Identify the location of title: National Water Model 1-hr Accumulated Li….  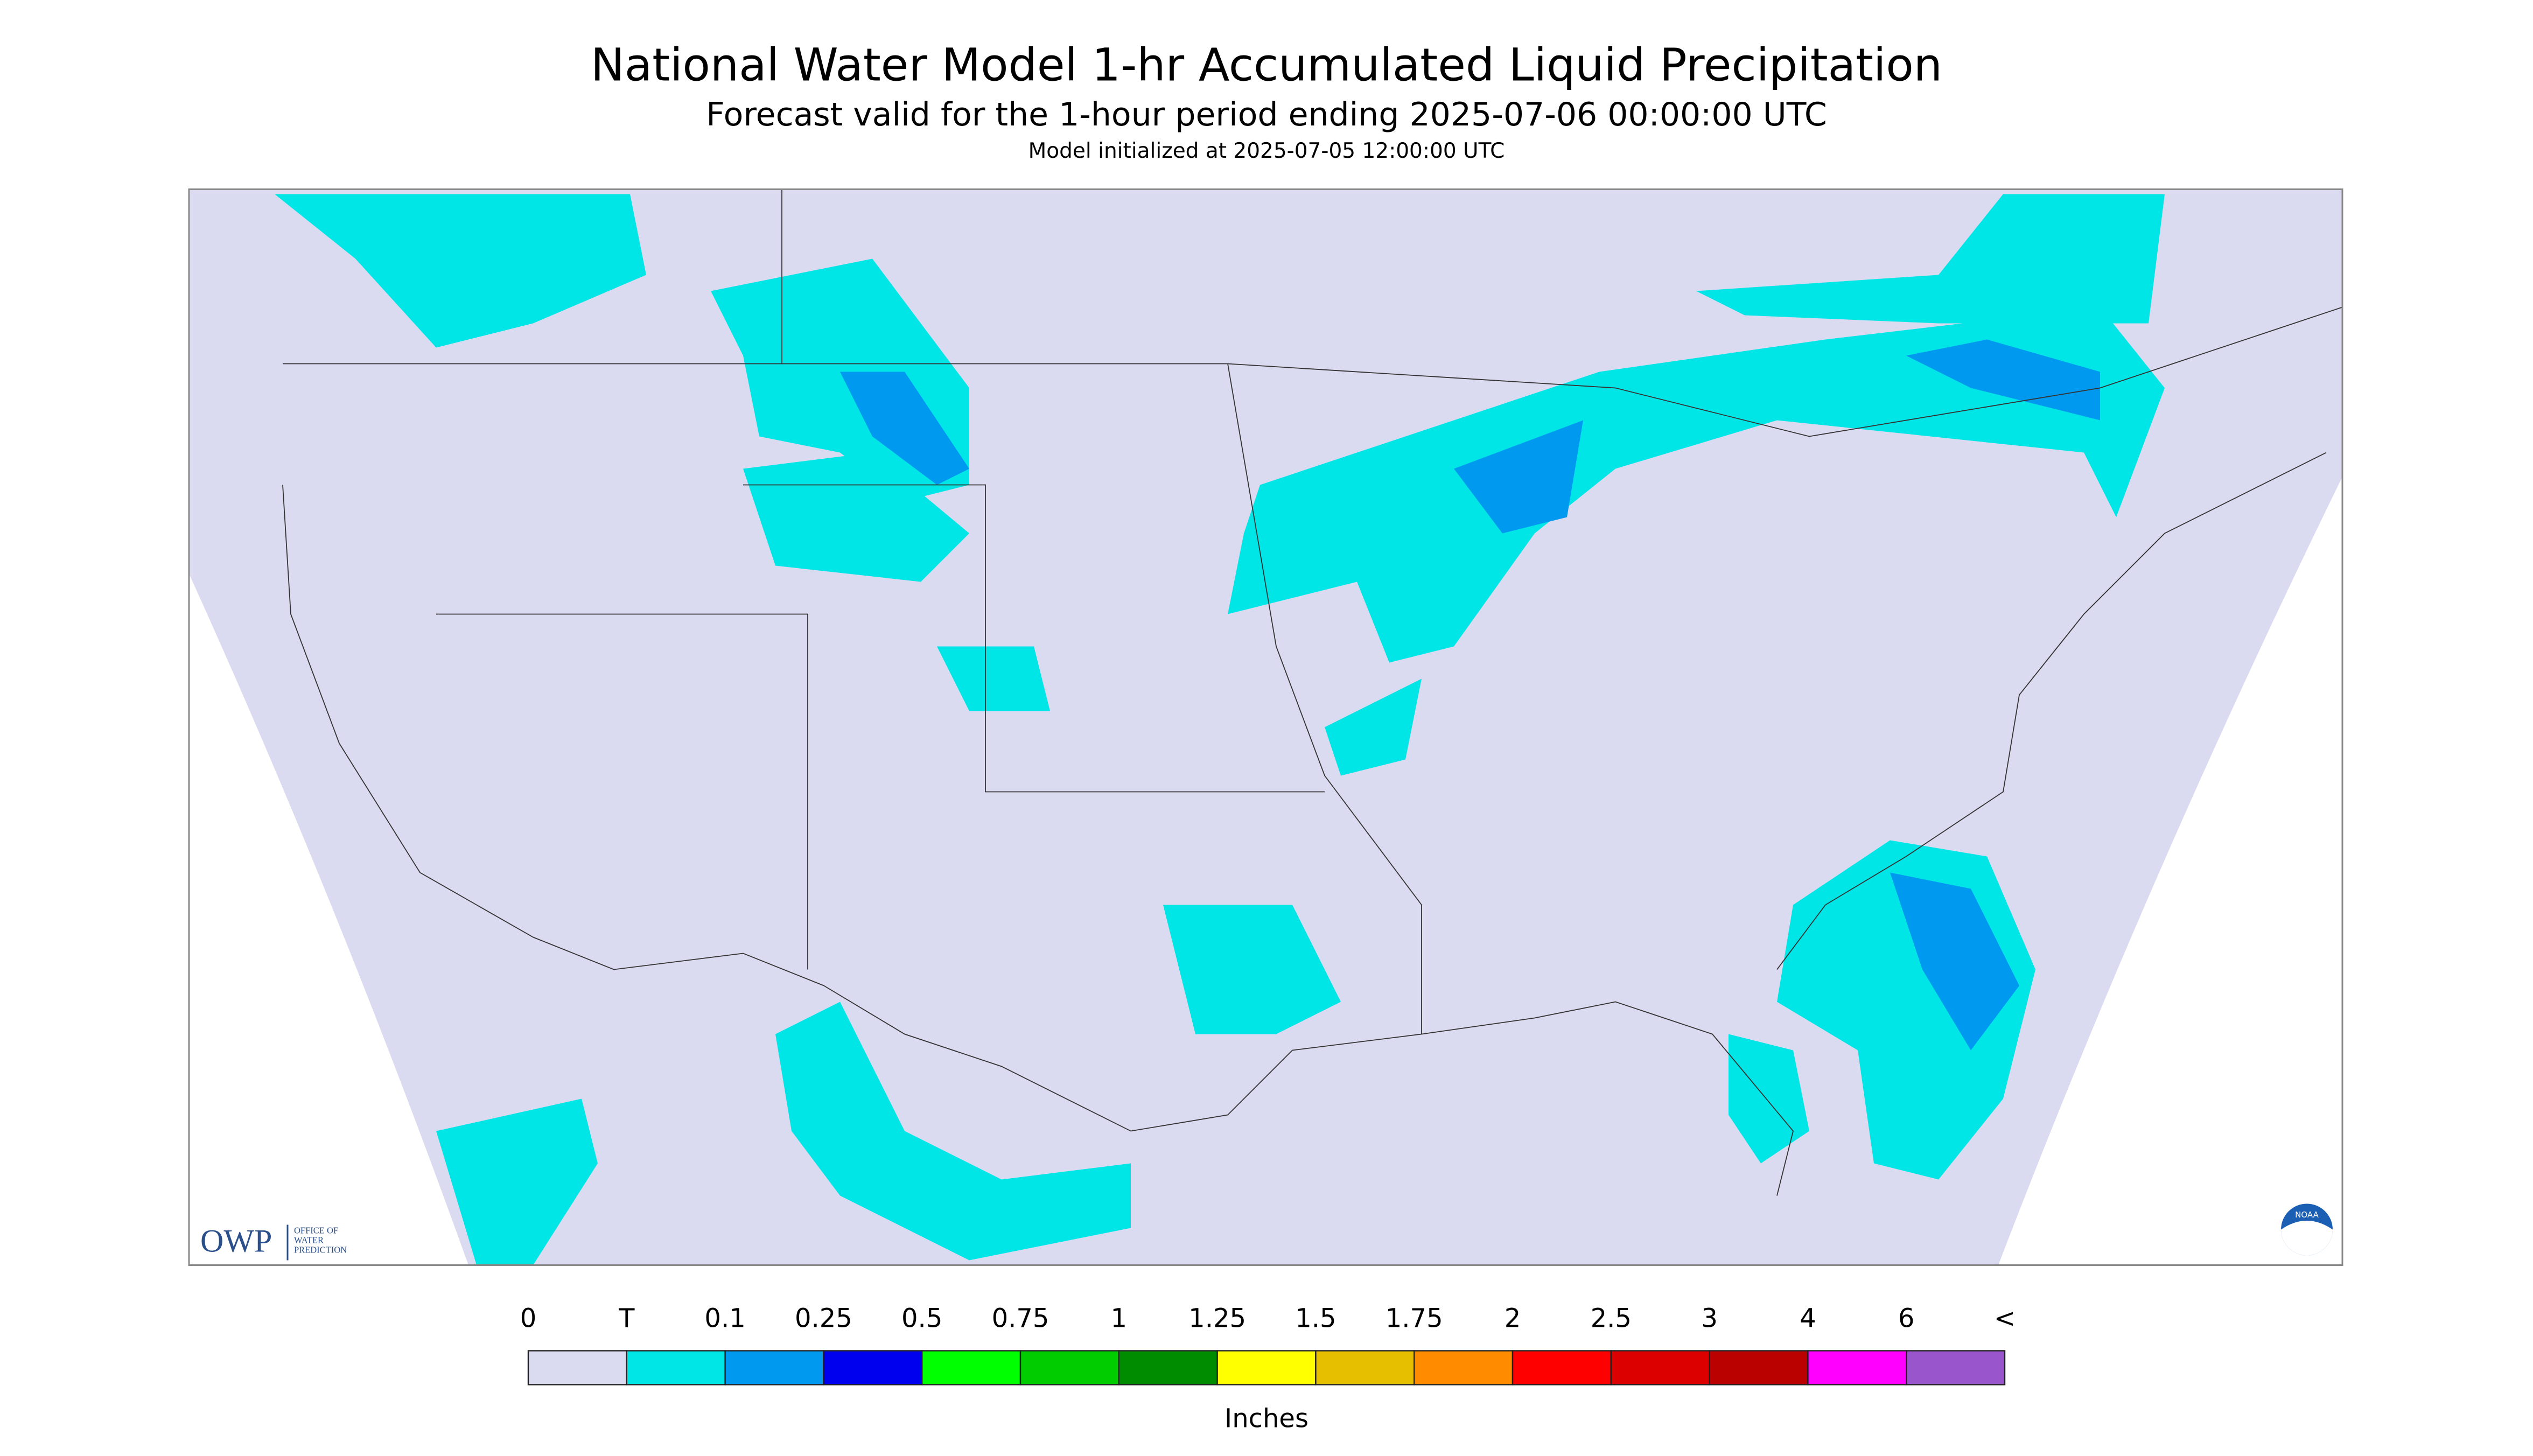
(1266, 64).